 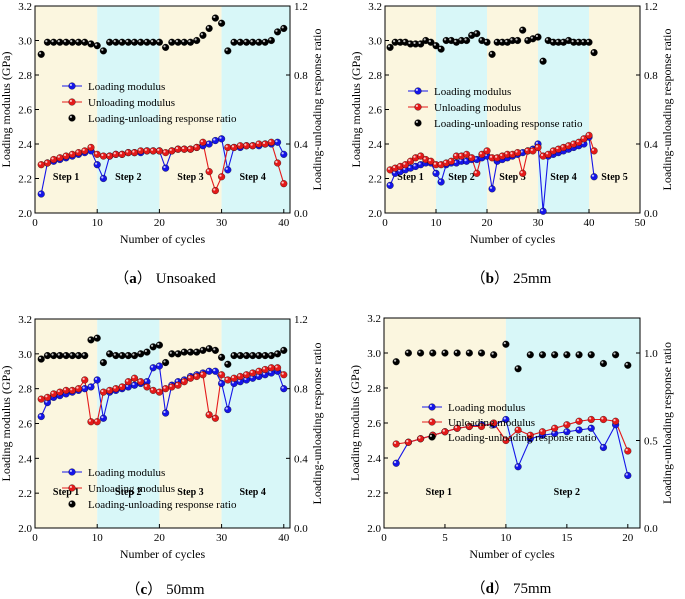 I want to click on y-right-tick-label: 1.0, so click(x=651, y=354).